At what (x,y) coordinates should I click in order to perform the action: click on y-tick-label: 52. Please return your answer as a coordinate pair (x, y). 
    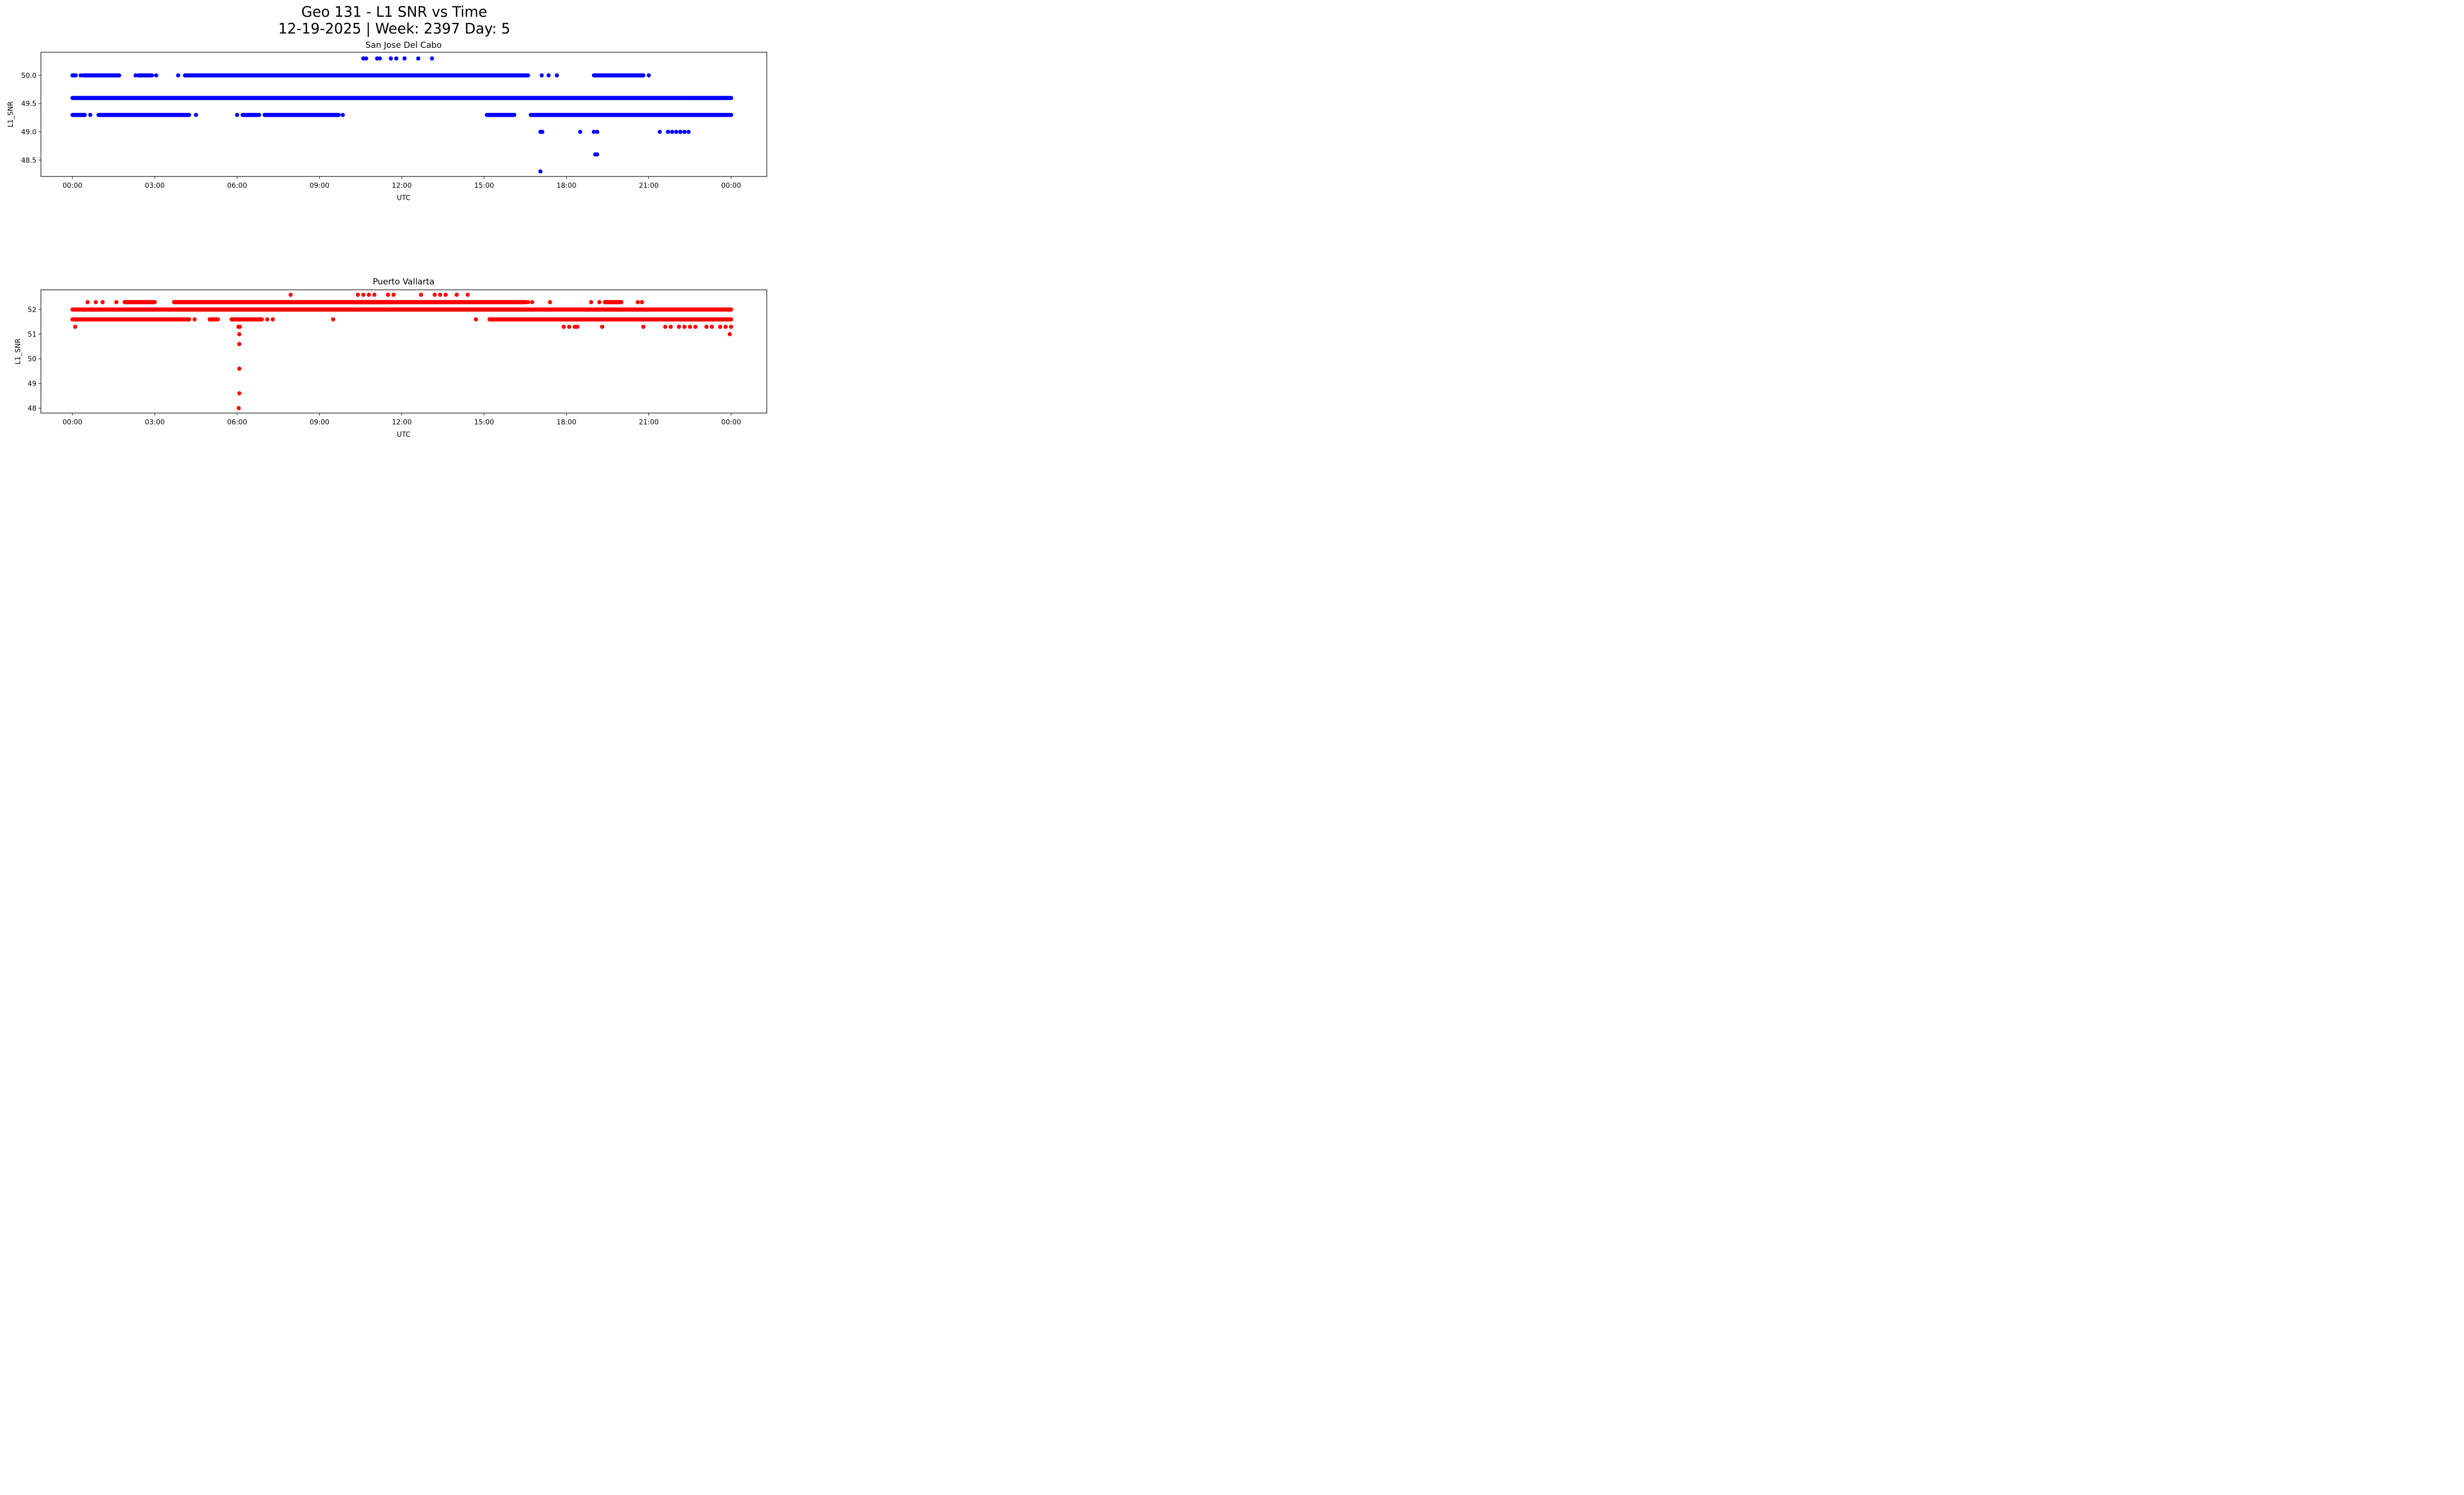
    Looking at the image, I should click on (32, 310).